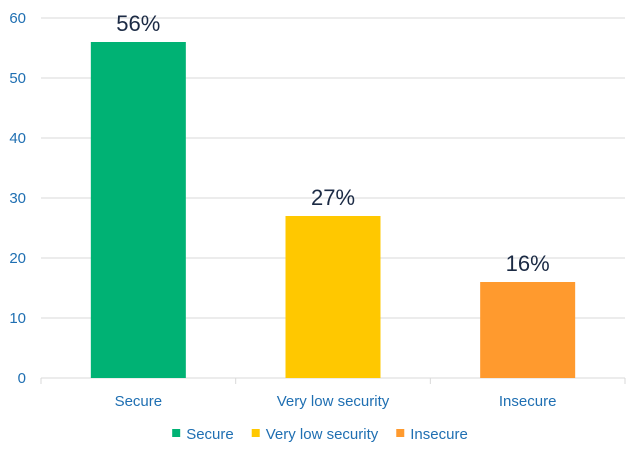 The width and height of the screenshot is (640, 456). What do you see at coordinates (17, 18) in the screenshot?
I see `y-tick-label: 60` at bounding box center [17, 18].